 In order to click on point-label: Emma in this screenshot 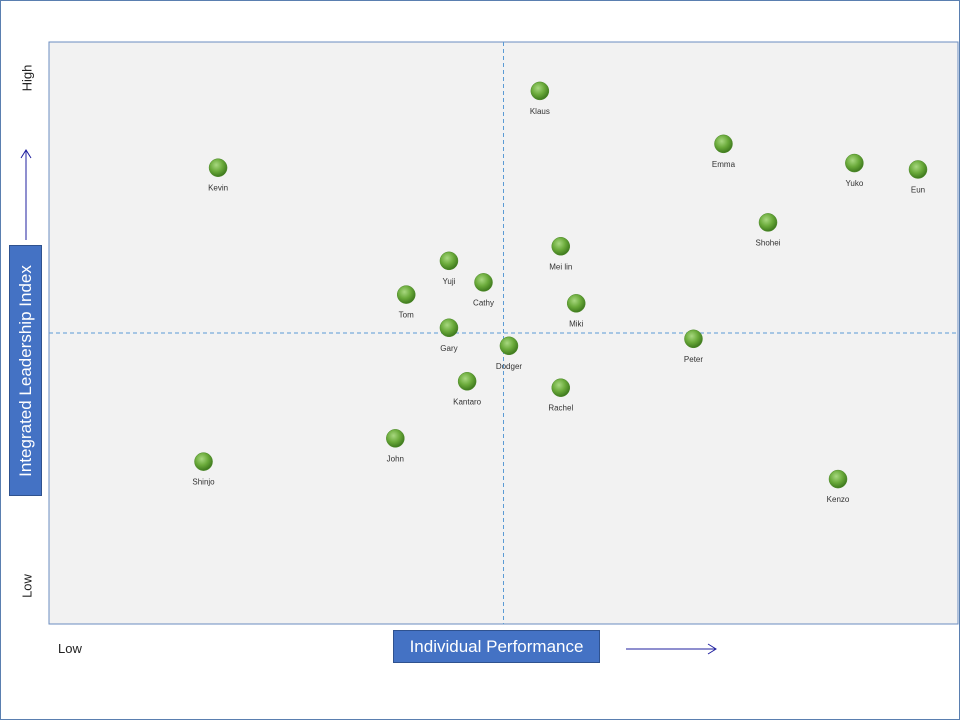, I will do `click(724, 164)`.